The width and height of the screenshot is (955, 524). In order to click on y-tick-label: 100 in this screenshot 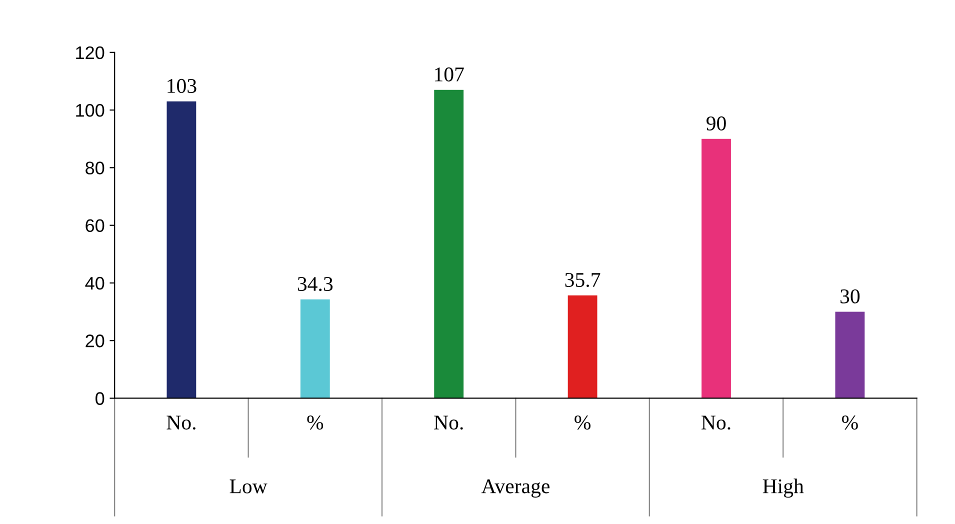, I will do `click(90, 110)`.